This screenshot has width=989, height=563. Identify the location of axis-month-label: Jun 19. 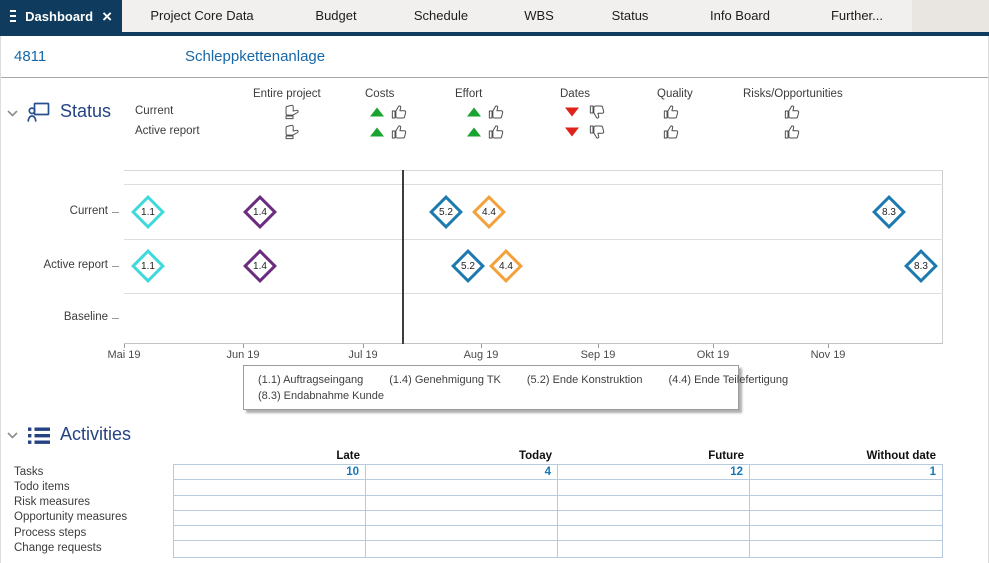
(243, 355).